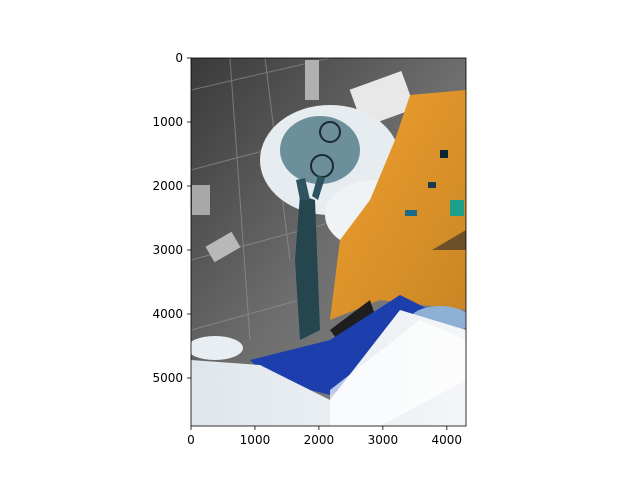 This screenshot has width=640, height=480. Describe the element at coordinates (319, 440) in the screenshot. I see `x-tick-label: 2000` at that location.